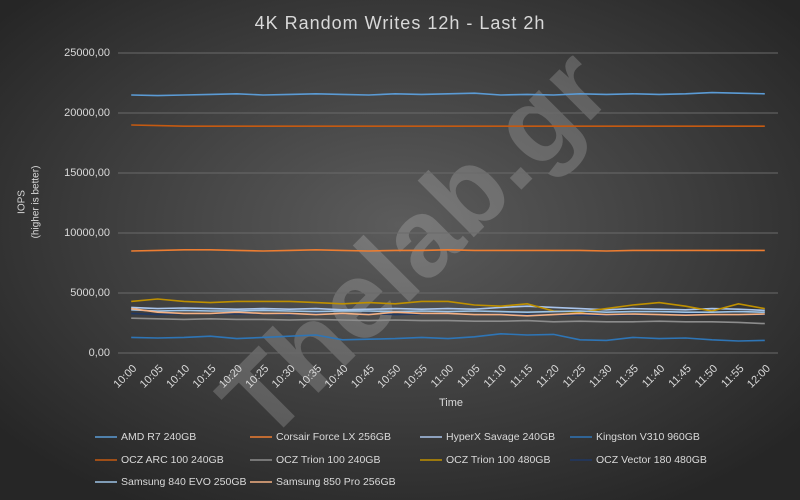  I want to click on y-axis-label: IOPS, so click(22, 202).